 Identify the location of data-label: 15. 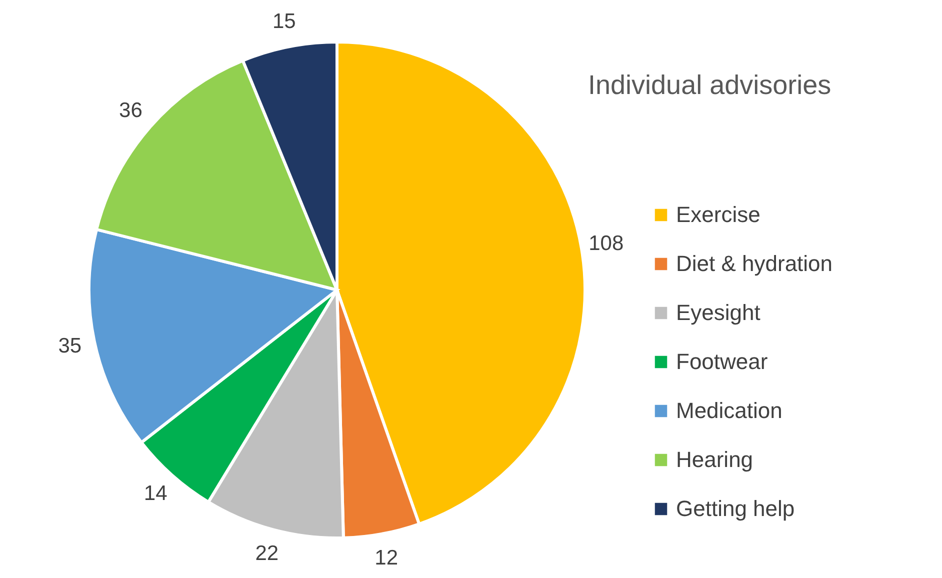
(284, 22).